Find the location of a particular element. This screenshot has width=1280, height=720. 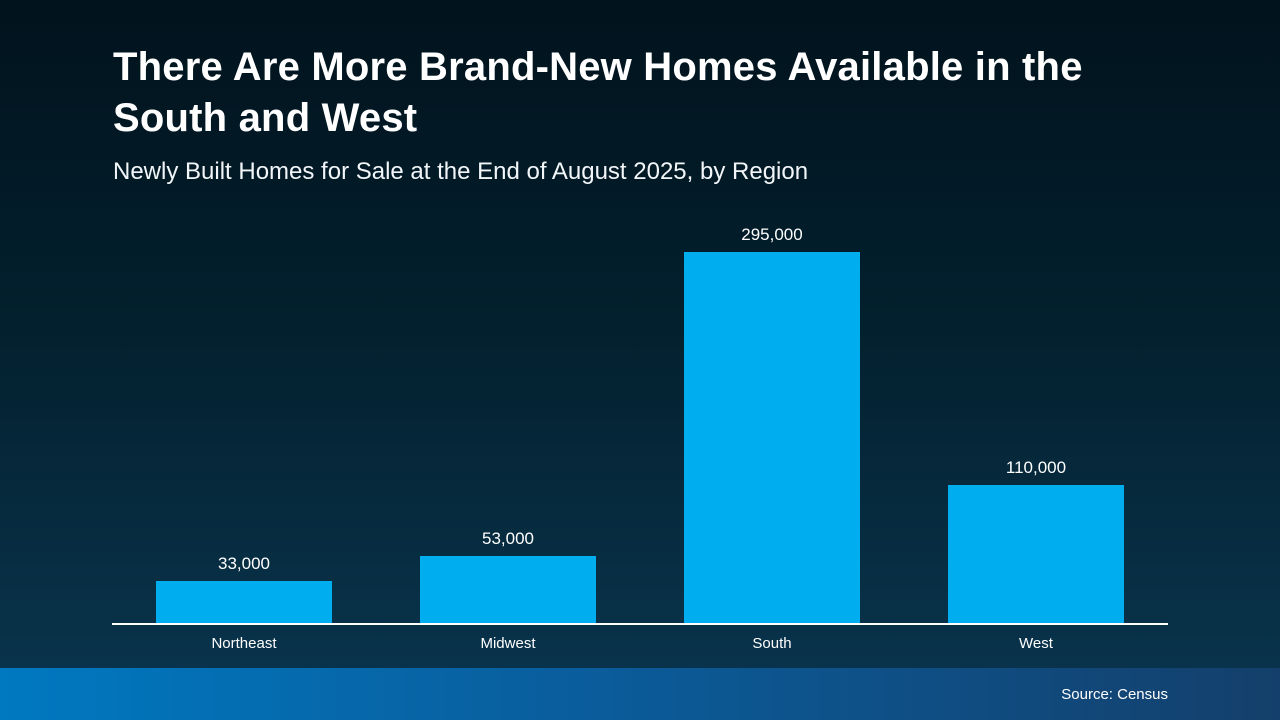

footer-band: Source: Census is located at coordinates (640, 694).